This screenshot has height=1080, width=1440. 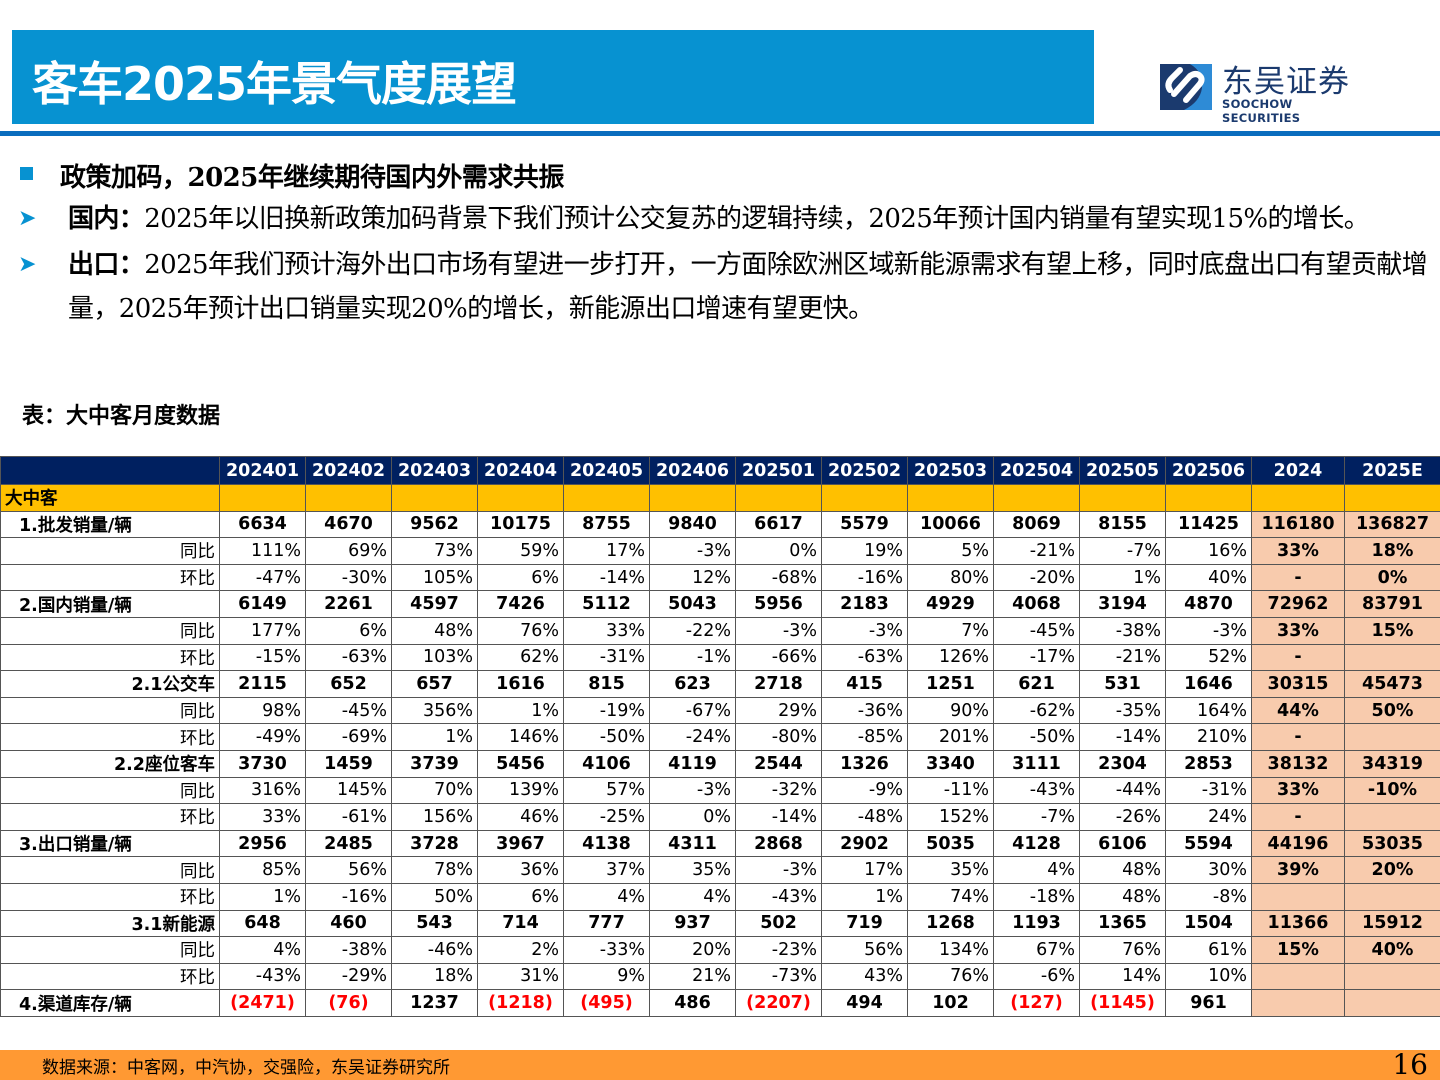 What do you see at coordinates (1298, 843) in the screenshot?
I see `annual-cell: 44196` at bounding box center [1298, 843].